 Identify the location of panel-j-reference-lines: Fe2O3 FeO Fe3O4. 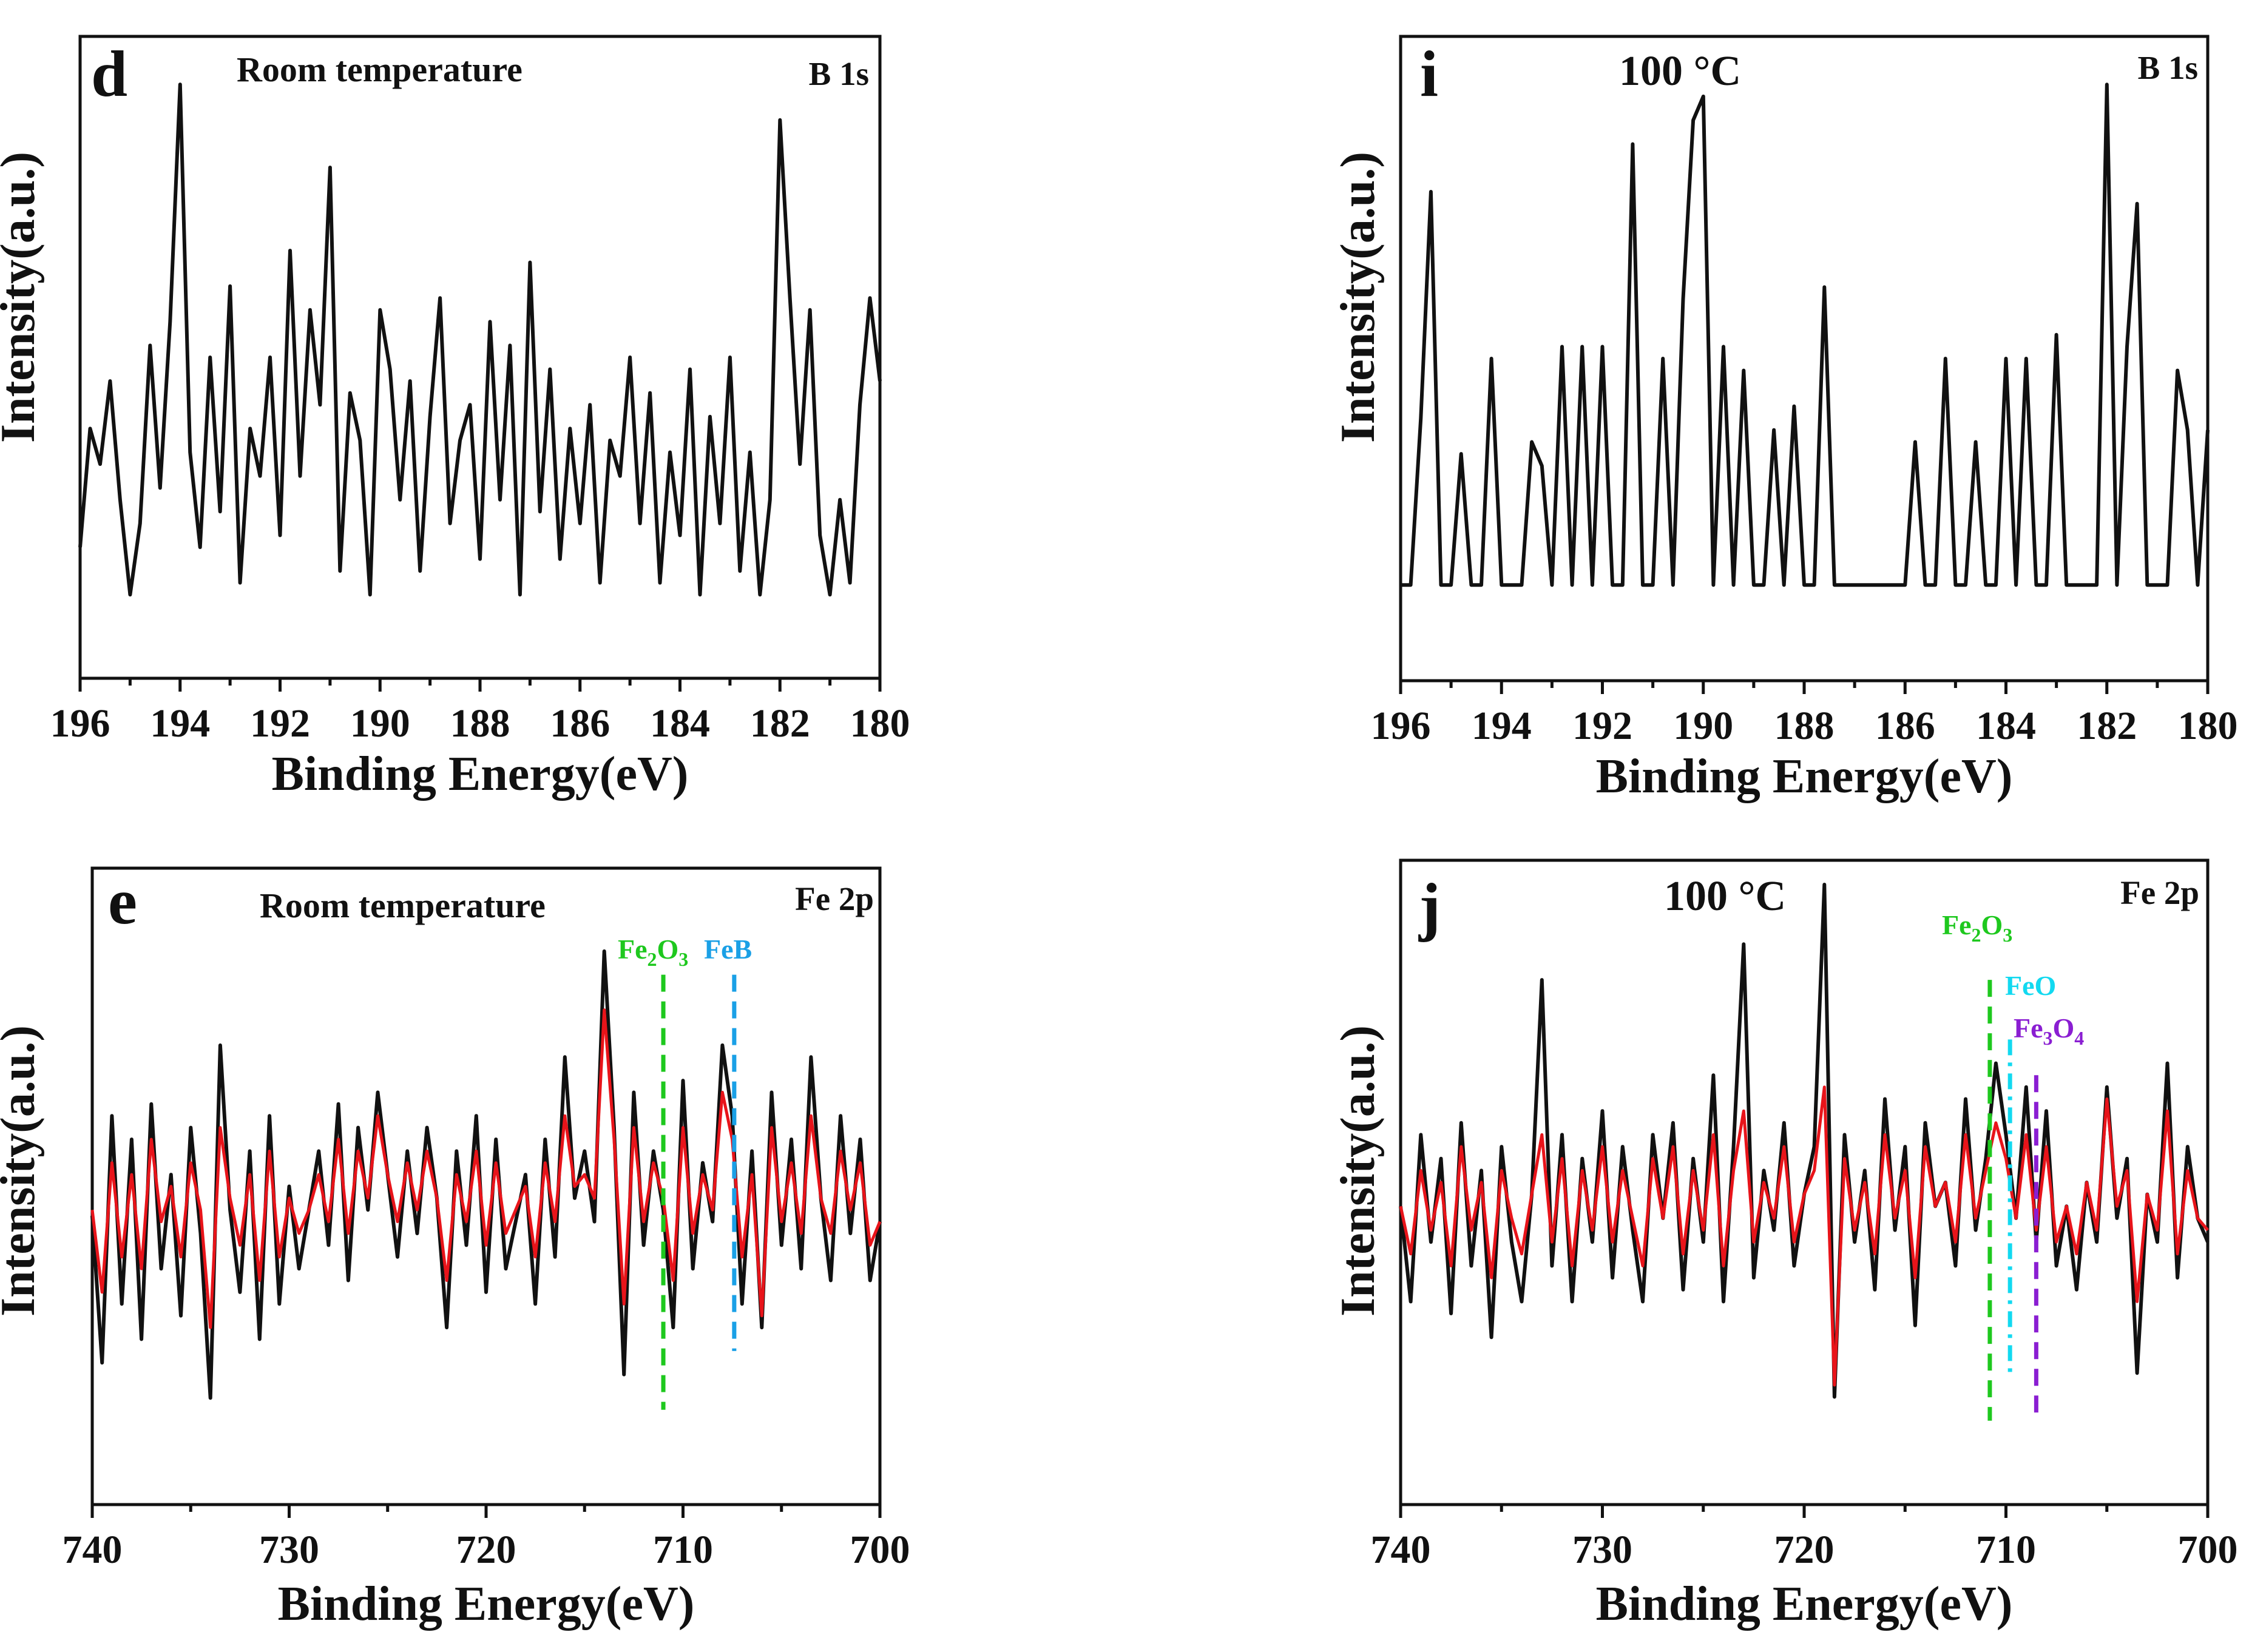
(2013, 1165).